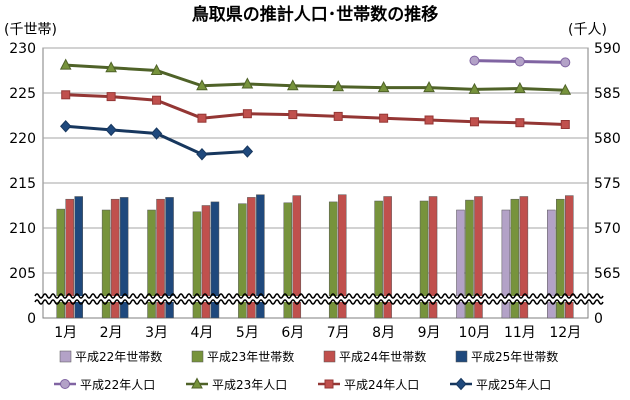 The height and width of the screenshot is (400, 630). I want to click on left-axis-ticks: 0 205 210 215 220 225 230, so click(22, 184).